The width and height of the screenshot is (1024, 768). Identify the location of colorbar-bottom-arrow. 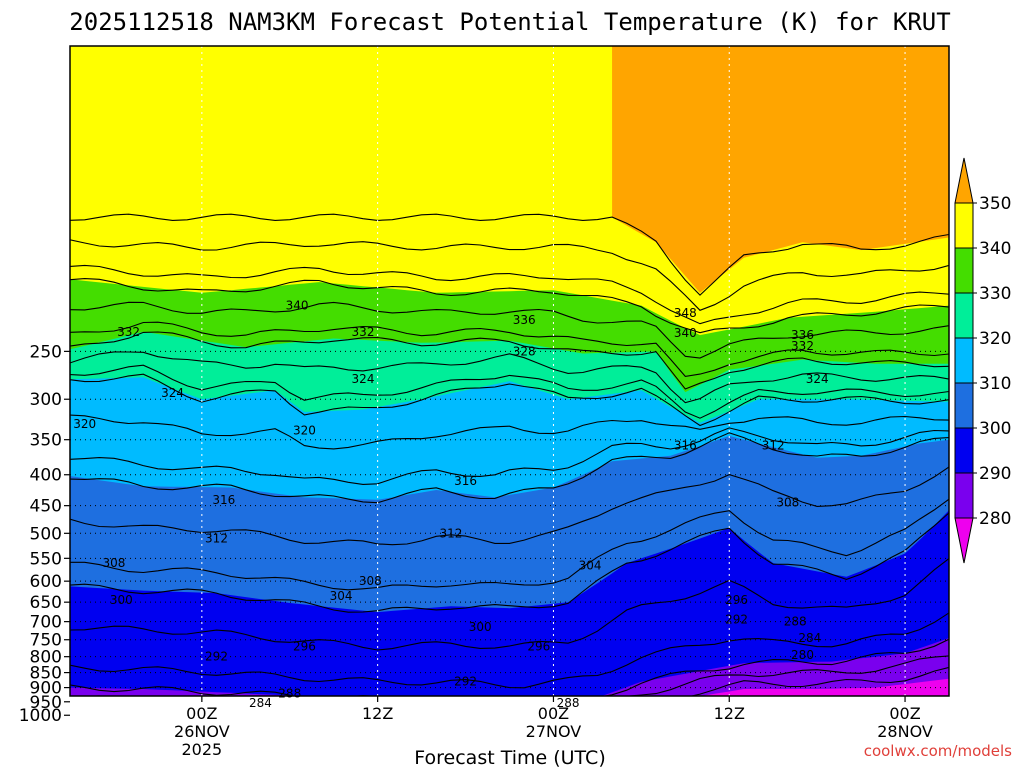
(964, 540).